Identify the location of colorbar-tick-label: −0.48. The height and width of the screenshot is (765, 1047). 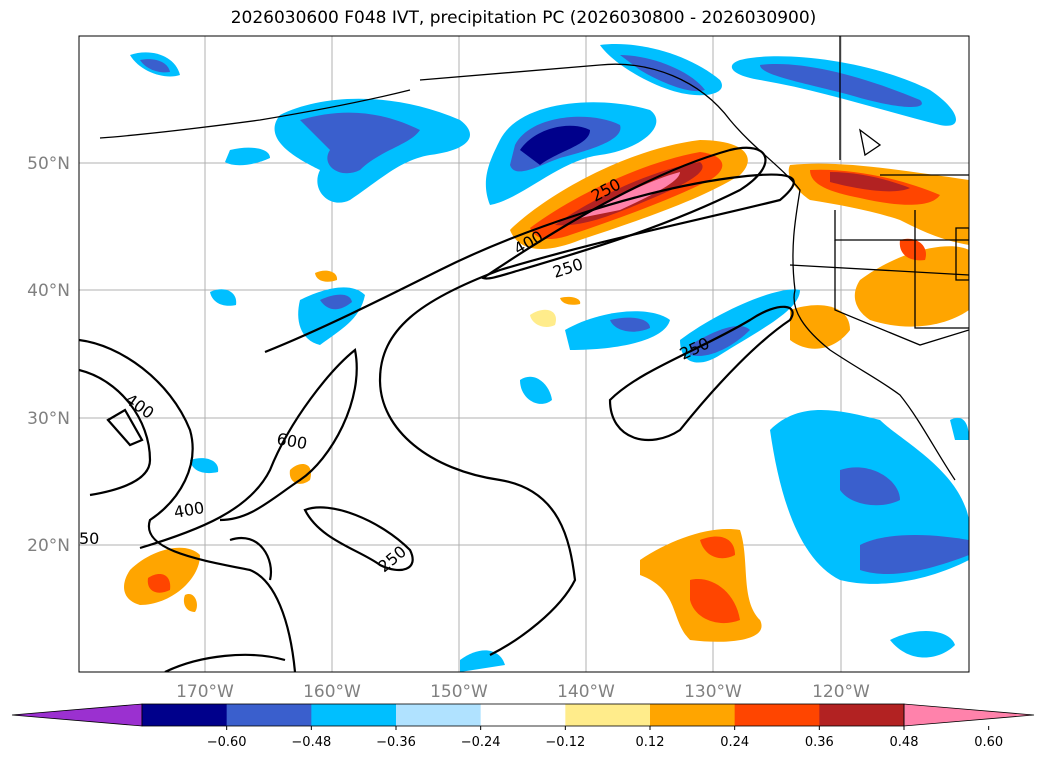
(311, 742).